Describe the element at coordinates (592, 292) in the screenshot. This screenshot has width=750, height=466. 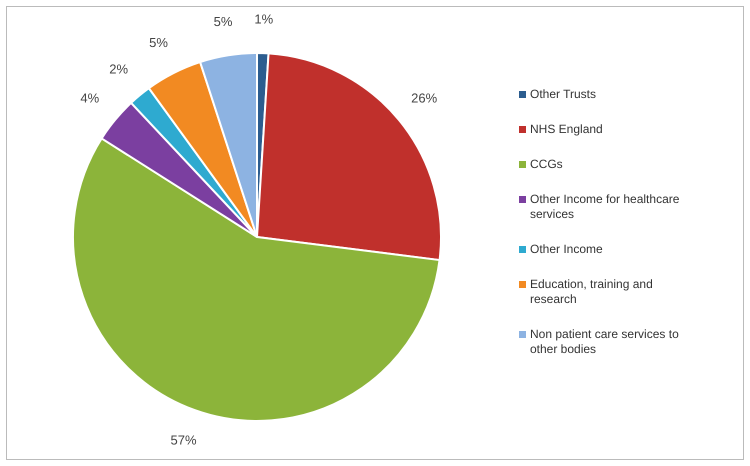
I see `legend-label: Education, training and research` at that location.